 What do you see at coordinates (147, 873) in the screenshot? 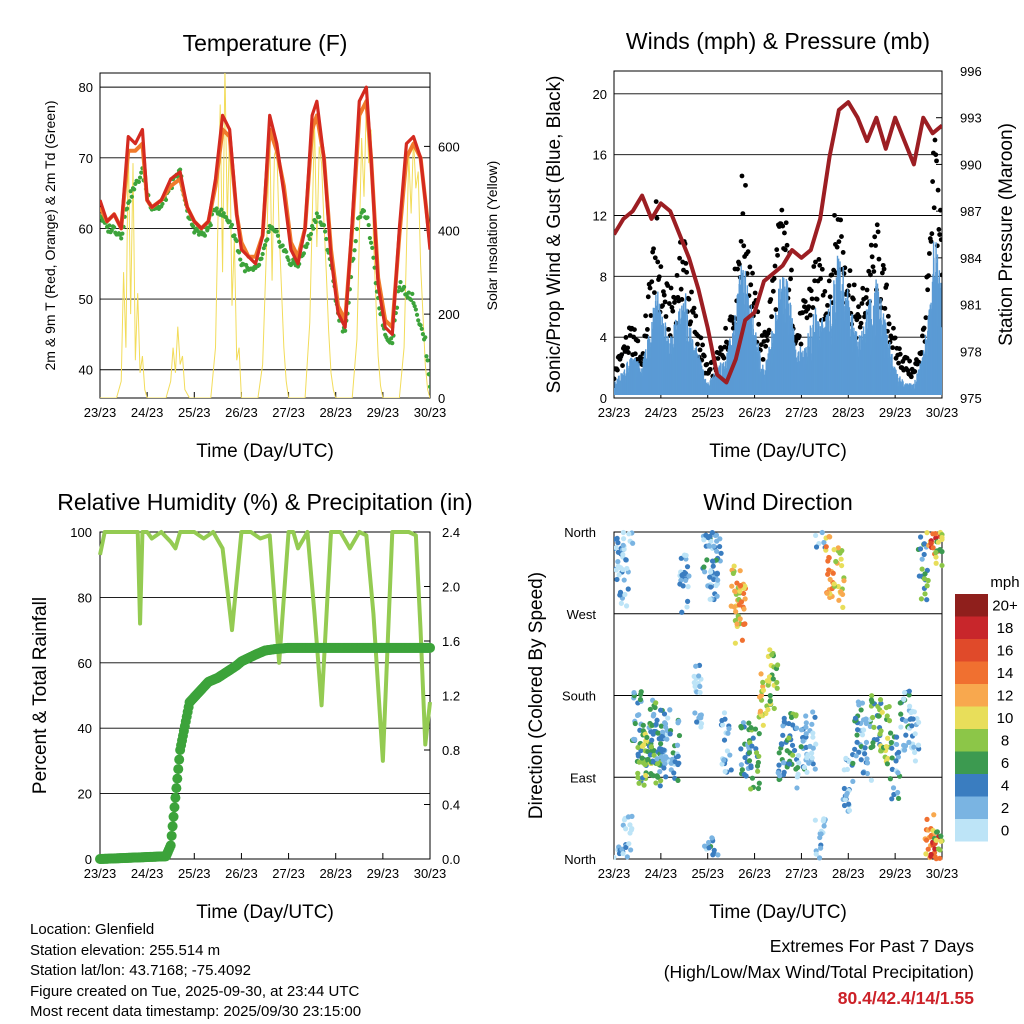
I see `x-tick-label: 24/23` at bounding box center [147, 873].